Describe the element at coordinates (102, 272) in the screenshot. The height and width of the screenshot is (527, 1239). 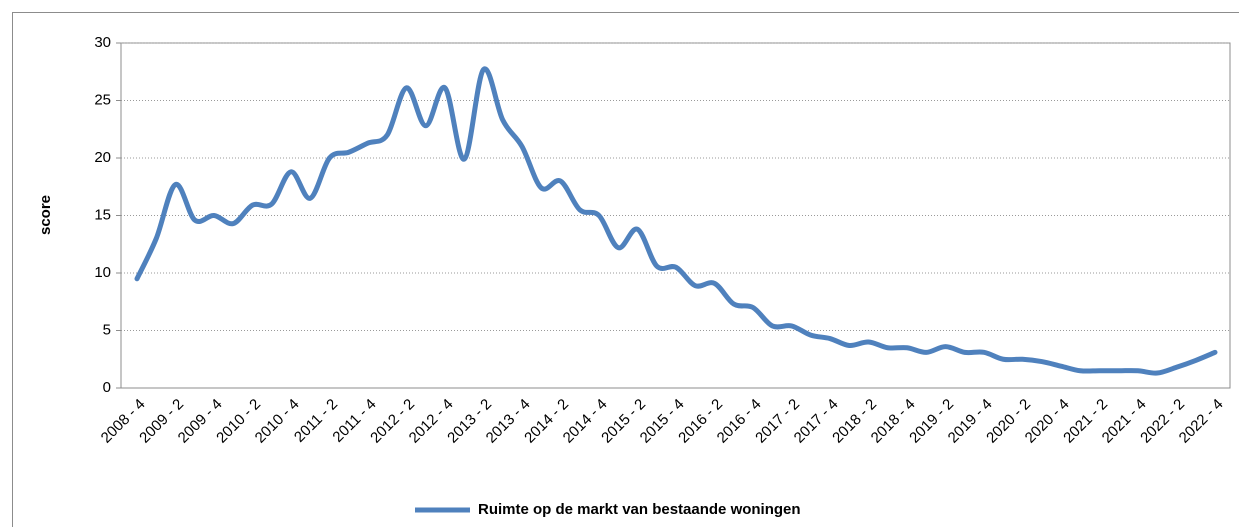
I see `y-tick-label: 10` at that location.